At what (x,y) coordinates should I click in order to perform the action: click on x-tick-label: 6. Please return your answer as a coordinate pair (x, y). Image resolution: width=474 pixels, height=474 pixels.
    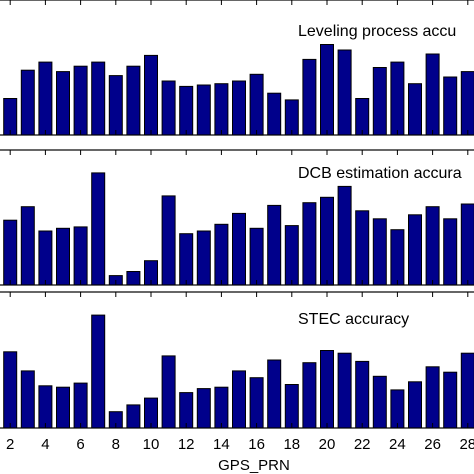
    Looking at the image, I should click on (80, 444).